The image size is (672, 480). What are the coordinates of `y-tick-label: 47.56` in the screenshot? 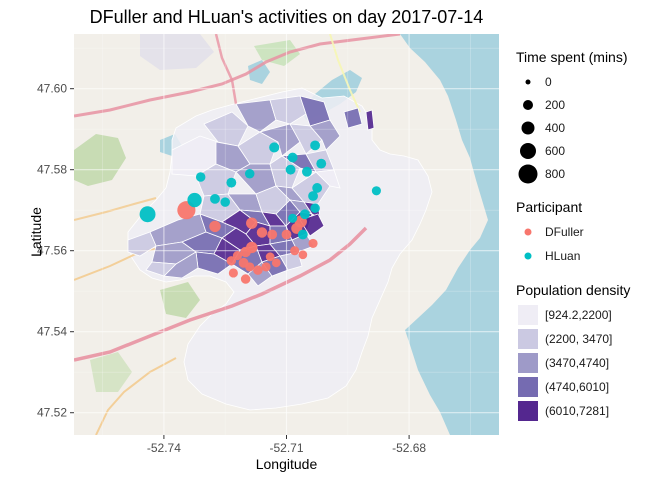 It's located at (52, 251).